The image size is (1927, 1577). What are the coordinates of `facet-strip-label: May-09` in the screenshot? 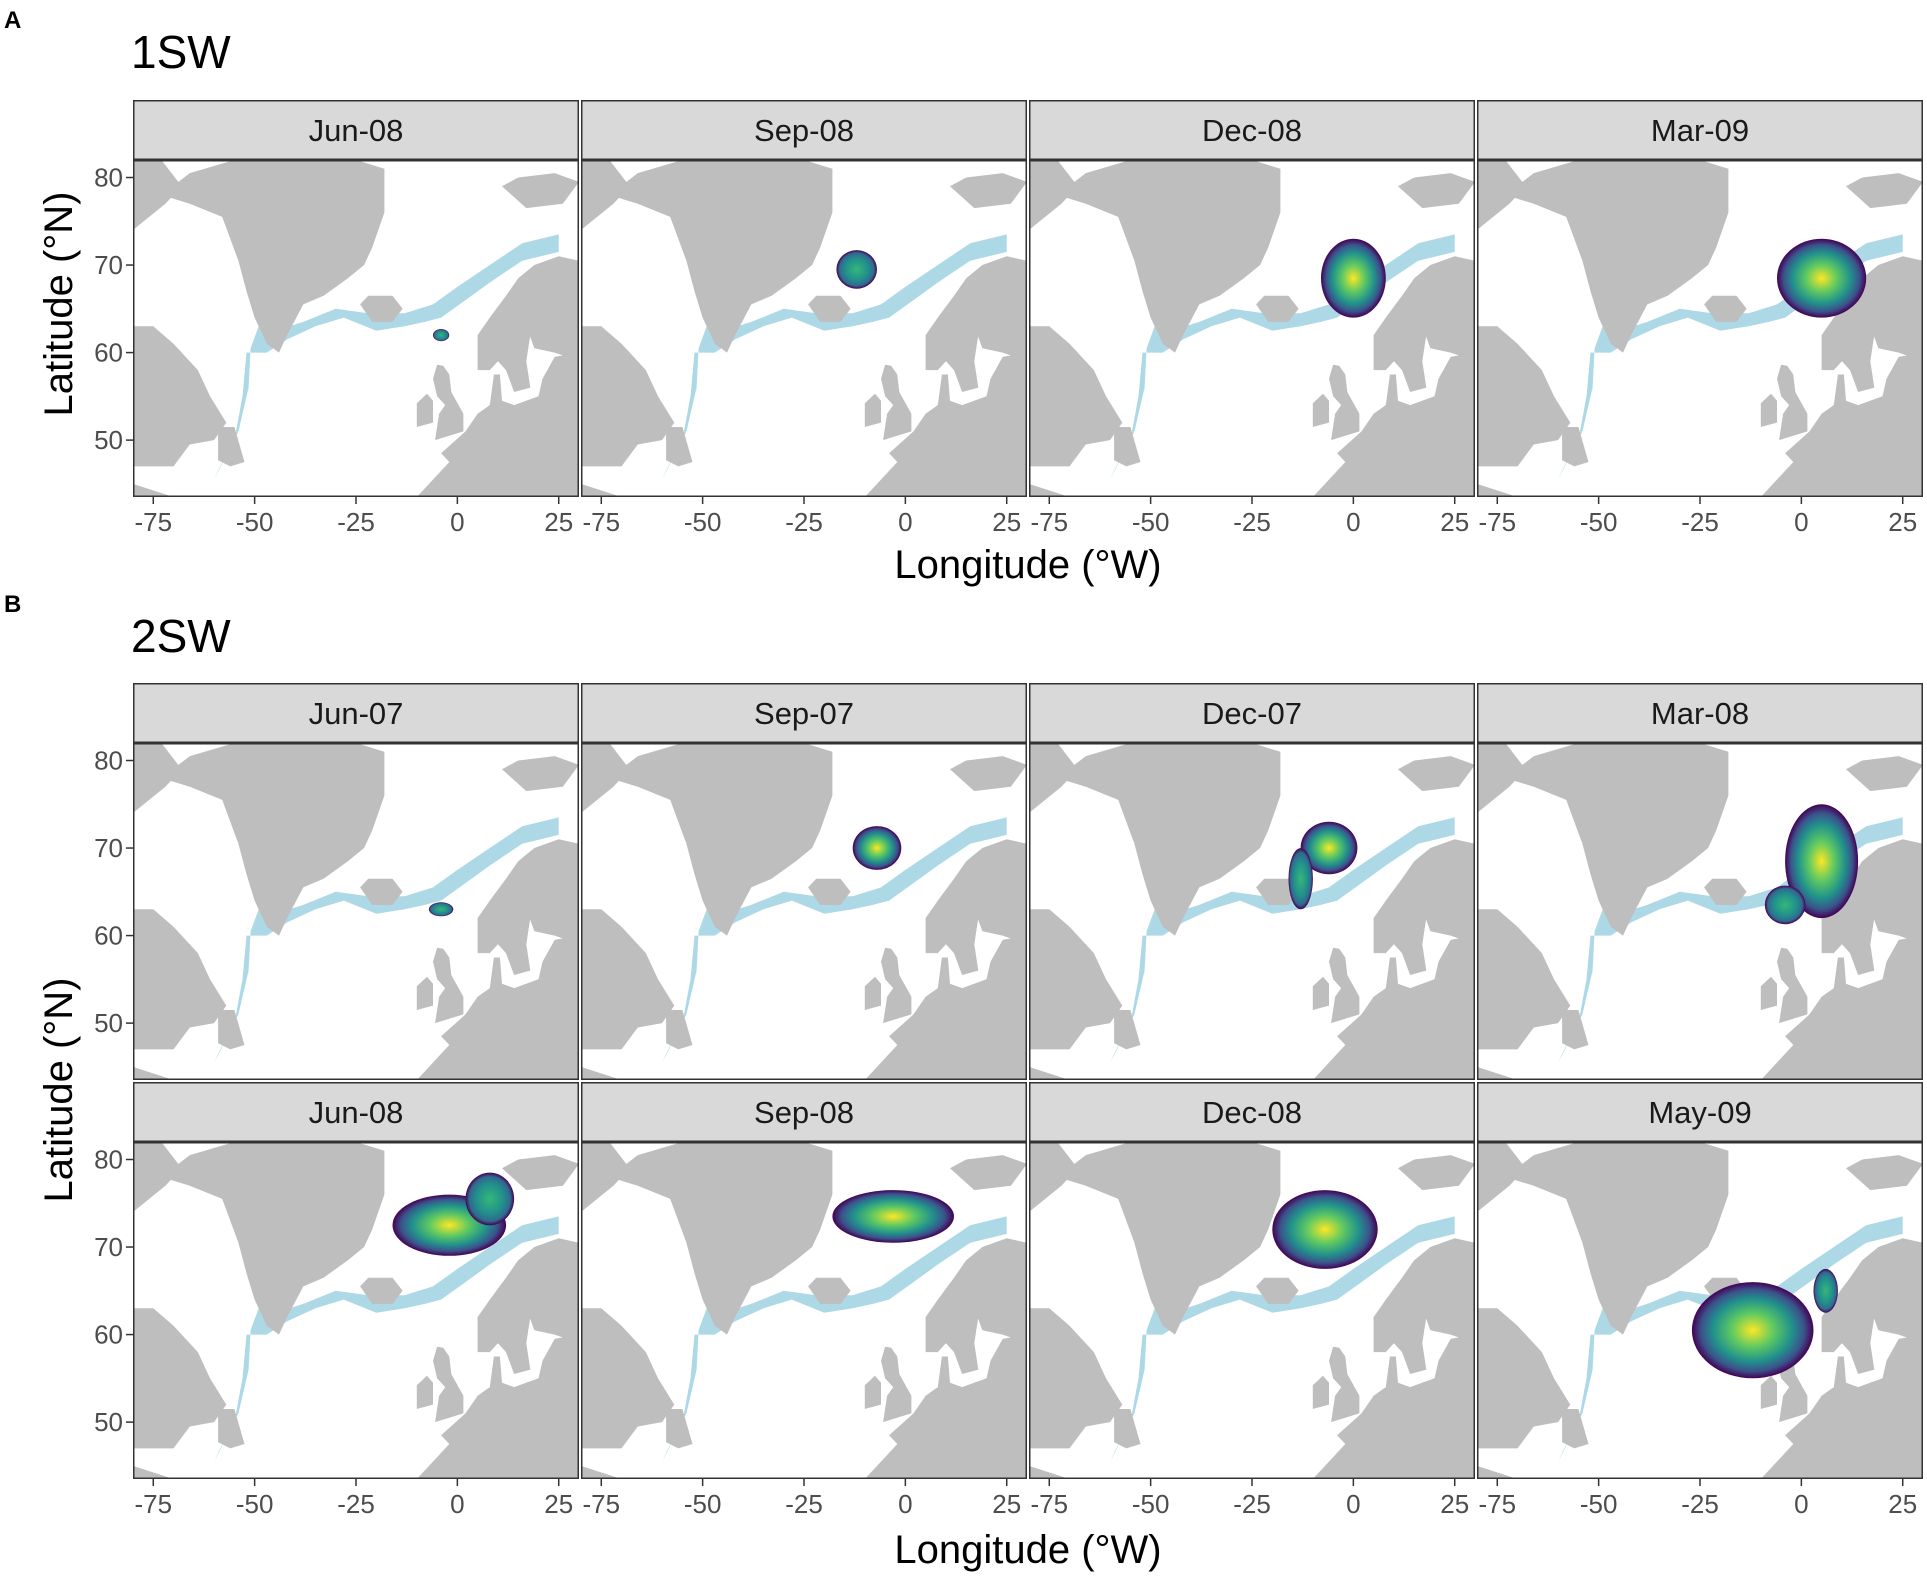 It's located at (1699, 1112).